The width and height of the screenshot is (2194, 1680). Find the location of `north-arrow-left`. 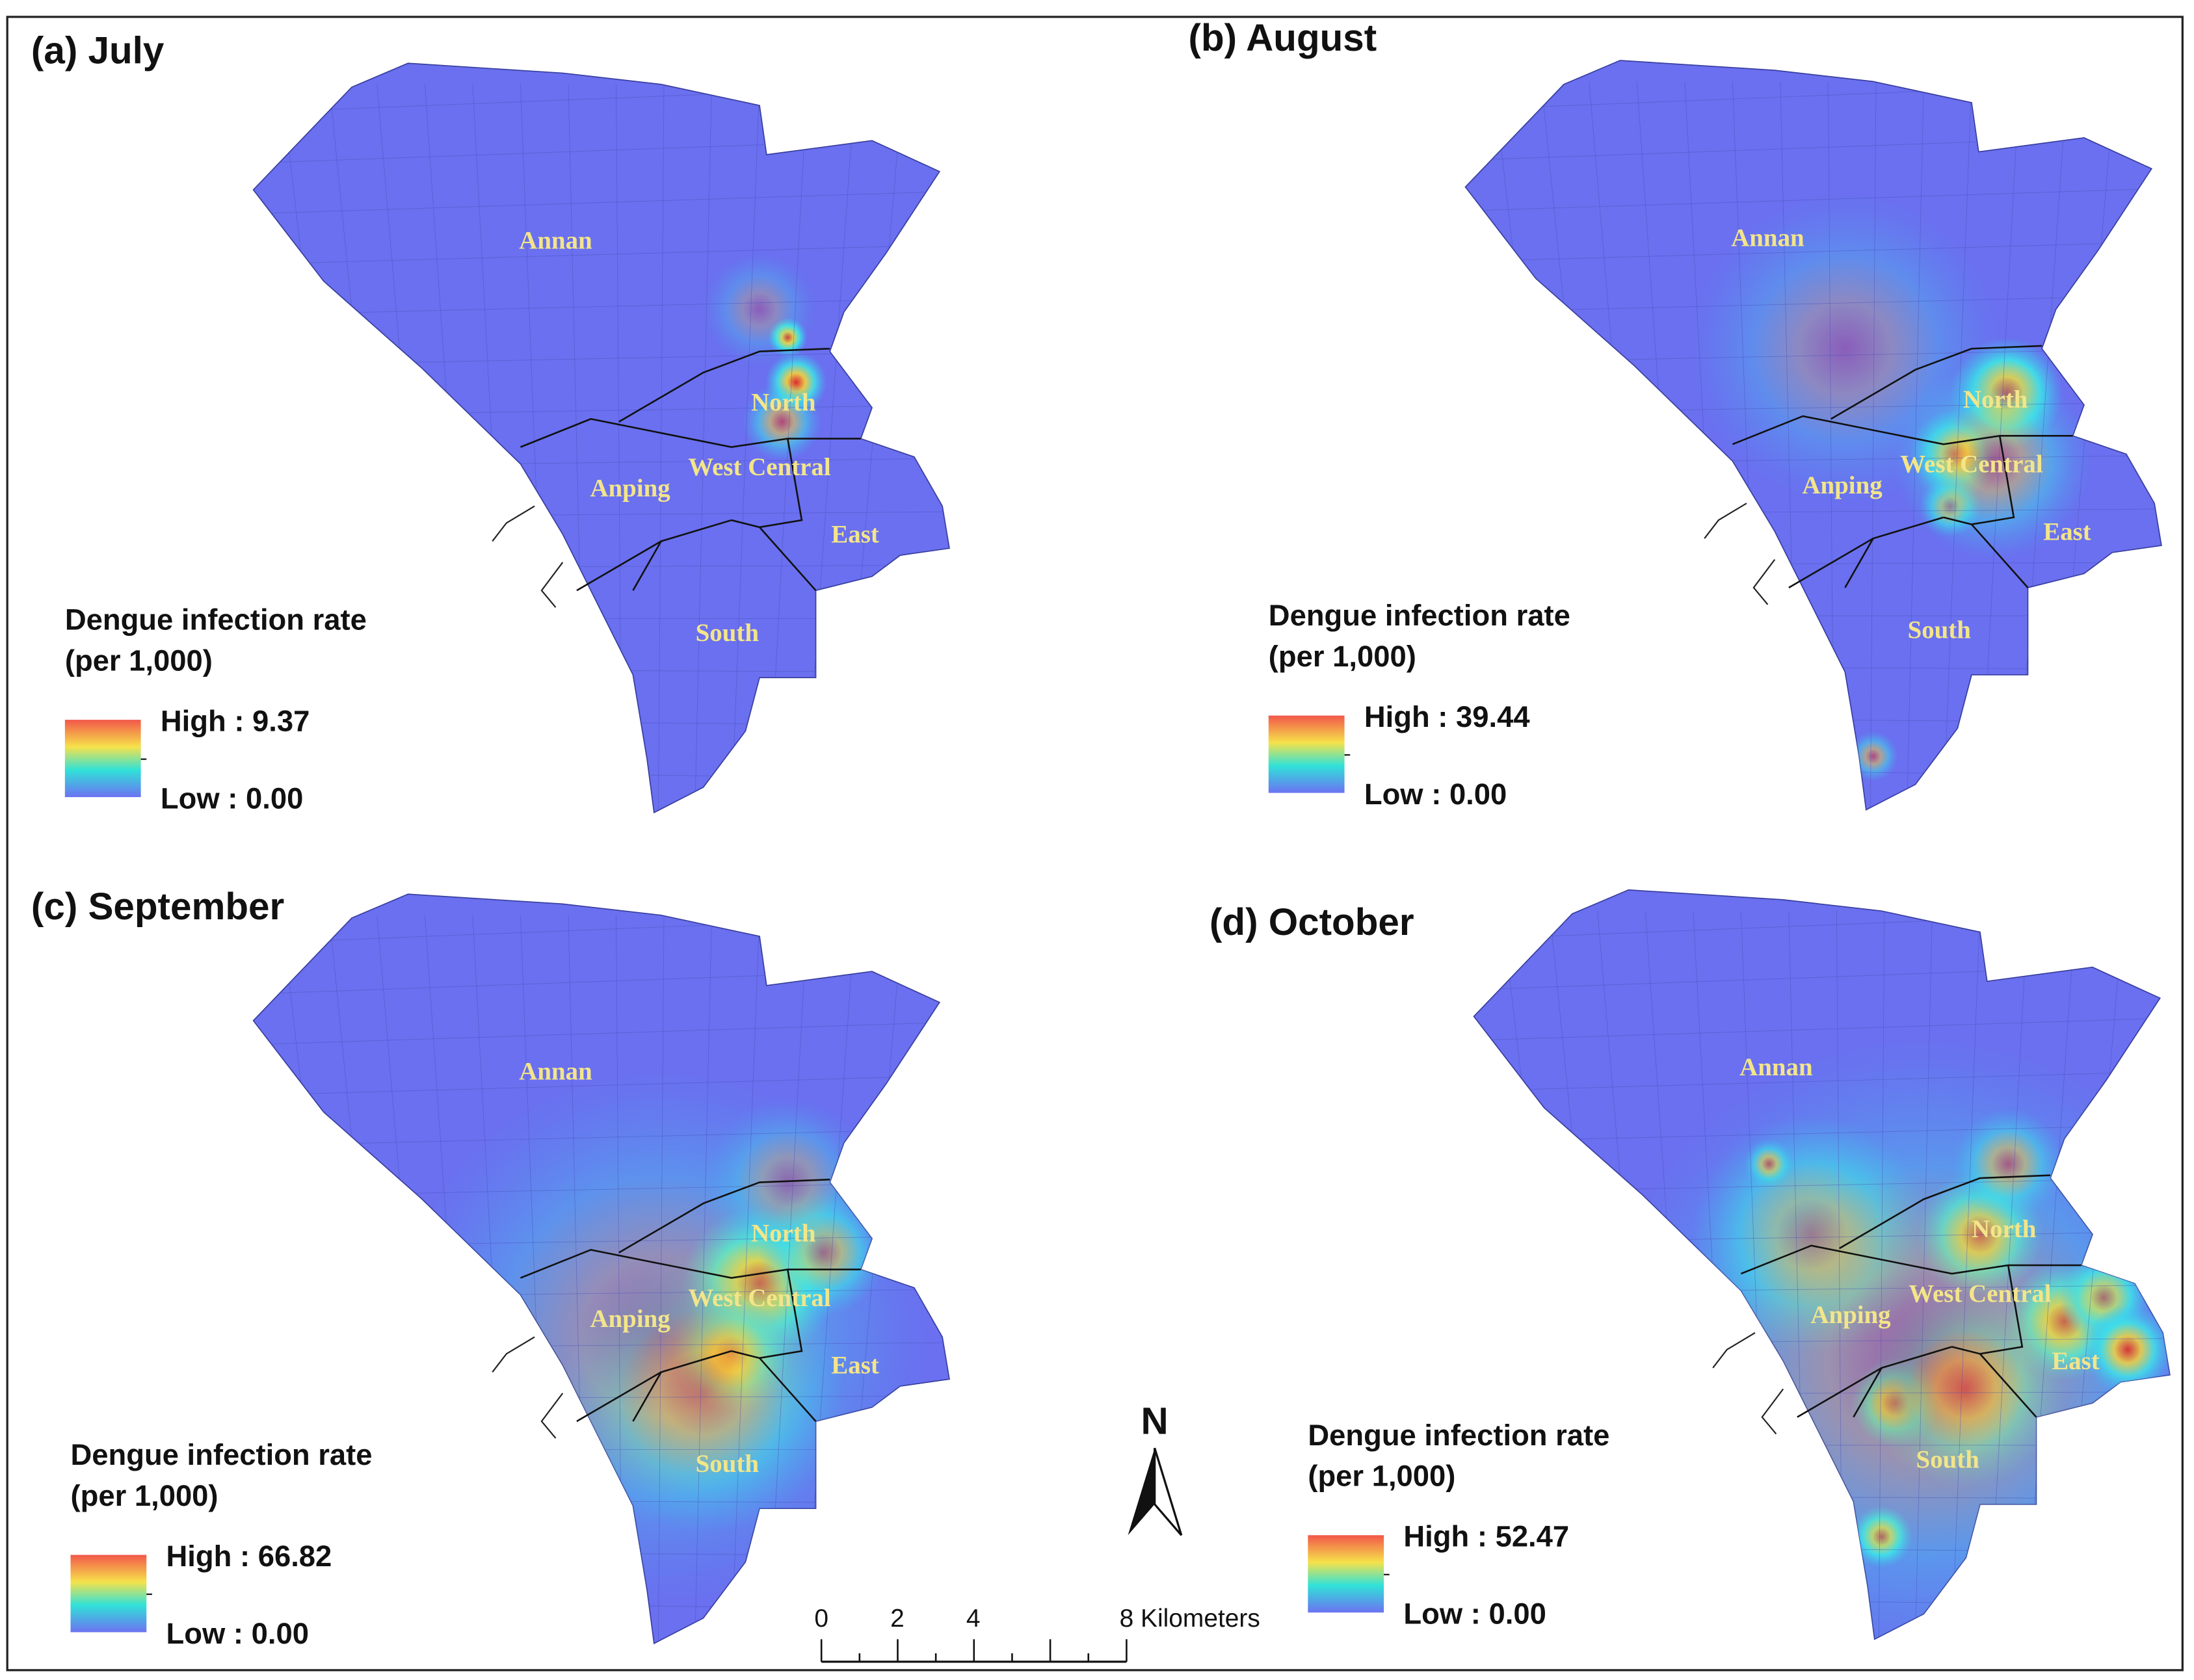

north-arrow-left is located at coordinates (1142, 1492).